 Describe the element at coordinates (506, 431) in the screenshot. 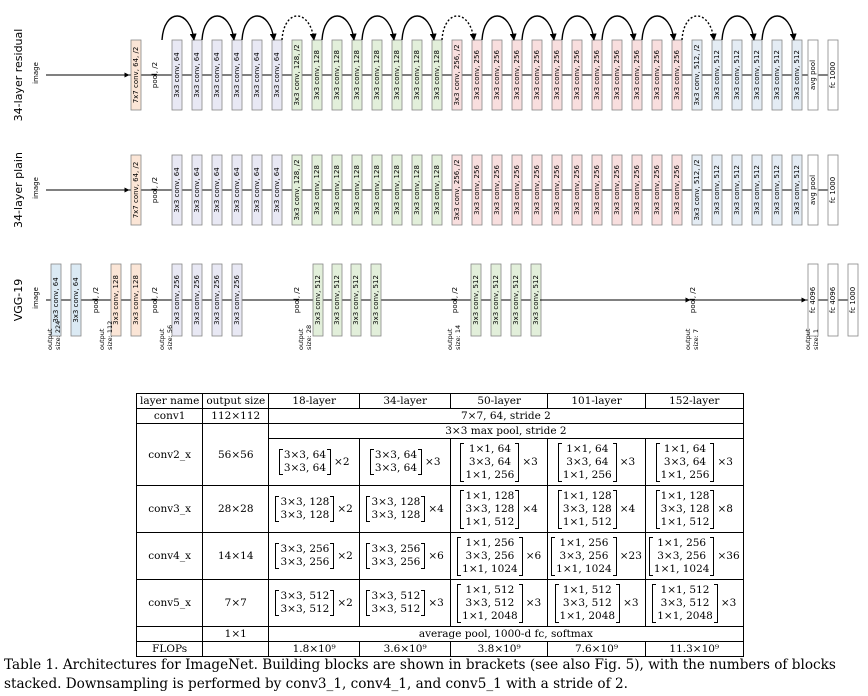

I see `maxpool-spec: 3×3 max pool, stride 2` at that location.